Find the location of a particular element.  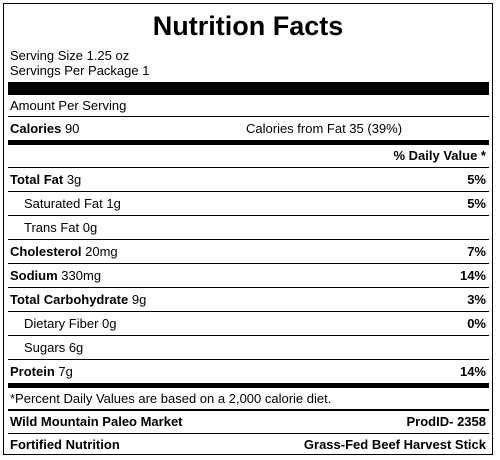

nutrient-dv: 7% is located at coordinates (476, 251).